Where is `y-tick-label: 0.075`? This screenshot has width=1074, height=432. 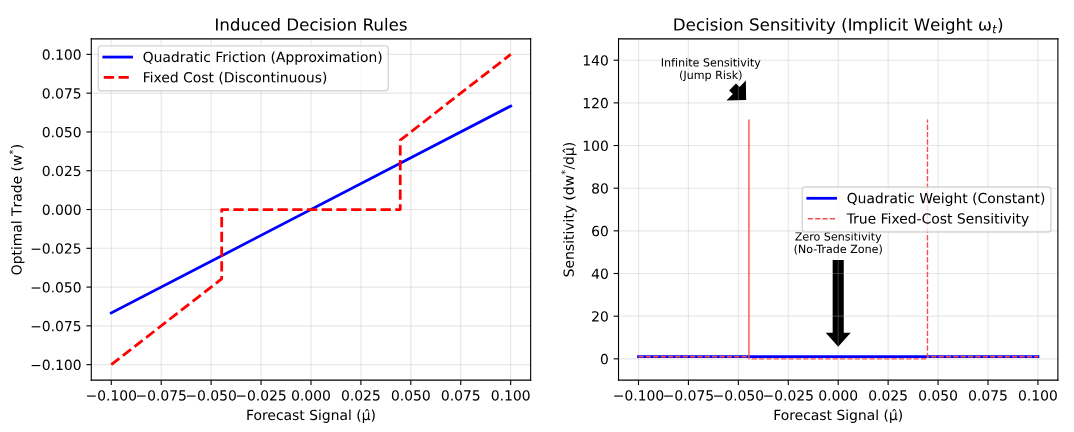
y-tick-label: 0.075 is located at coordinates (61, 93).